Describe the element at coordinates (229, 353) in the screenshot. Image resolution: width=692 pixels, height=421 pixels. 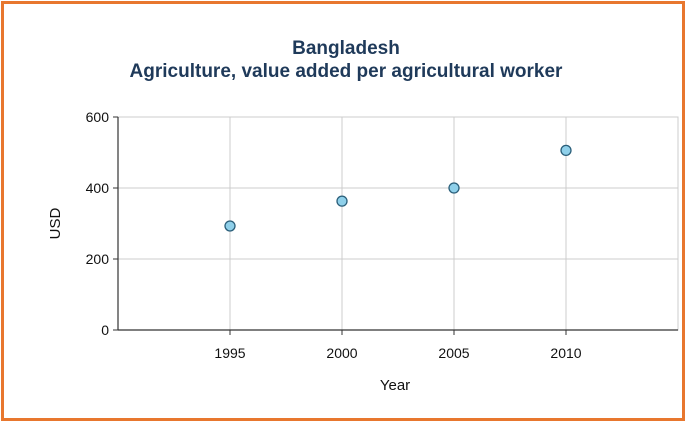
I see `x-tick-label: 1995` at that location.